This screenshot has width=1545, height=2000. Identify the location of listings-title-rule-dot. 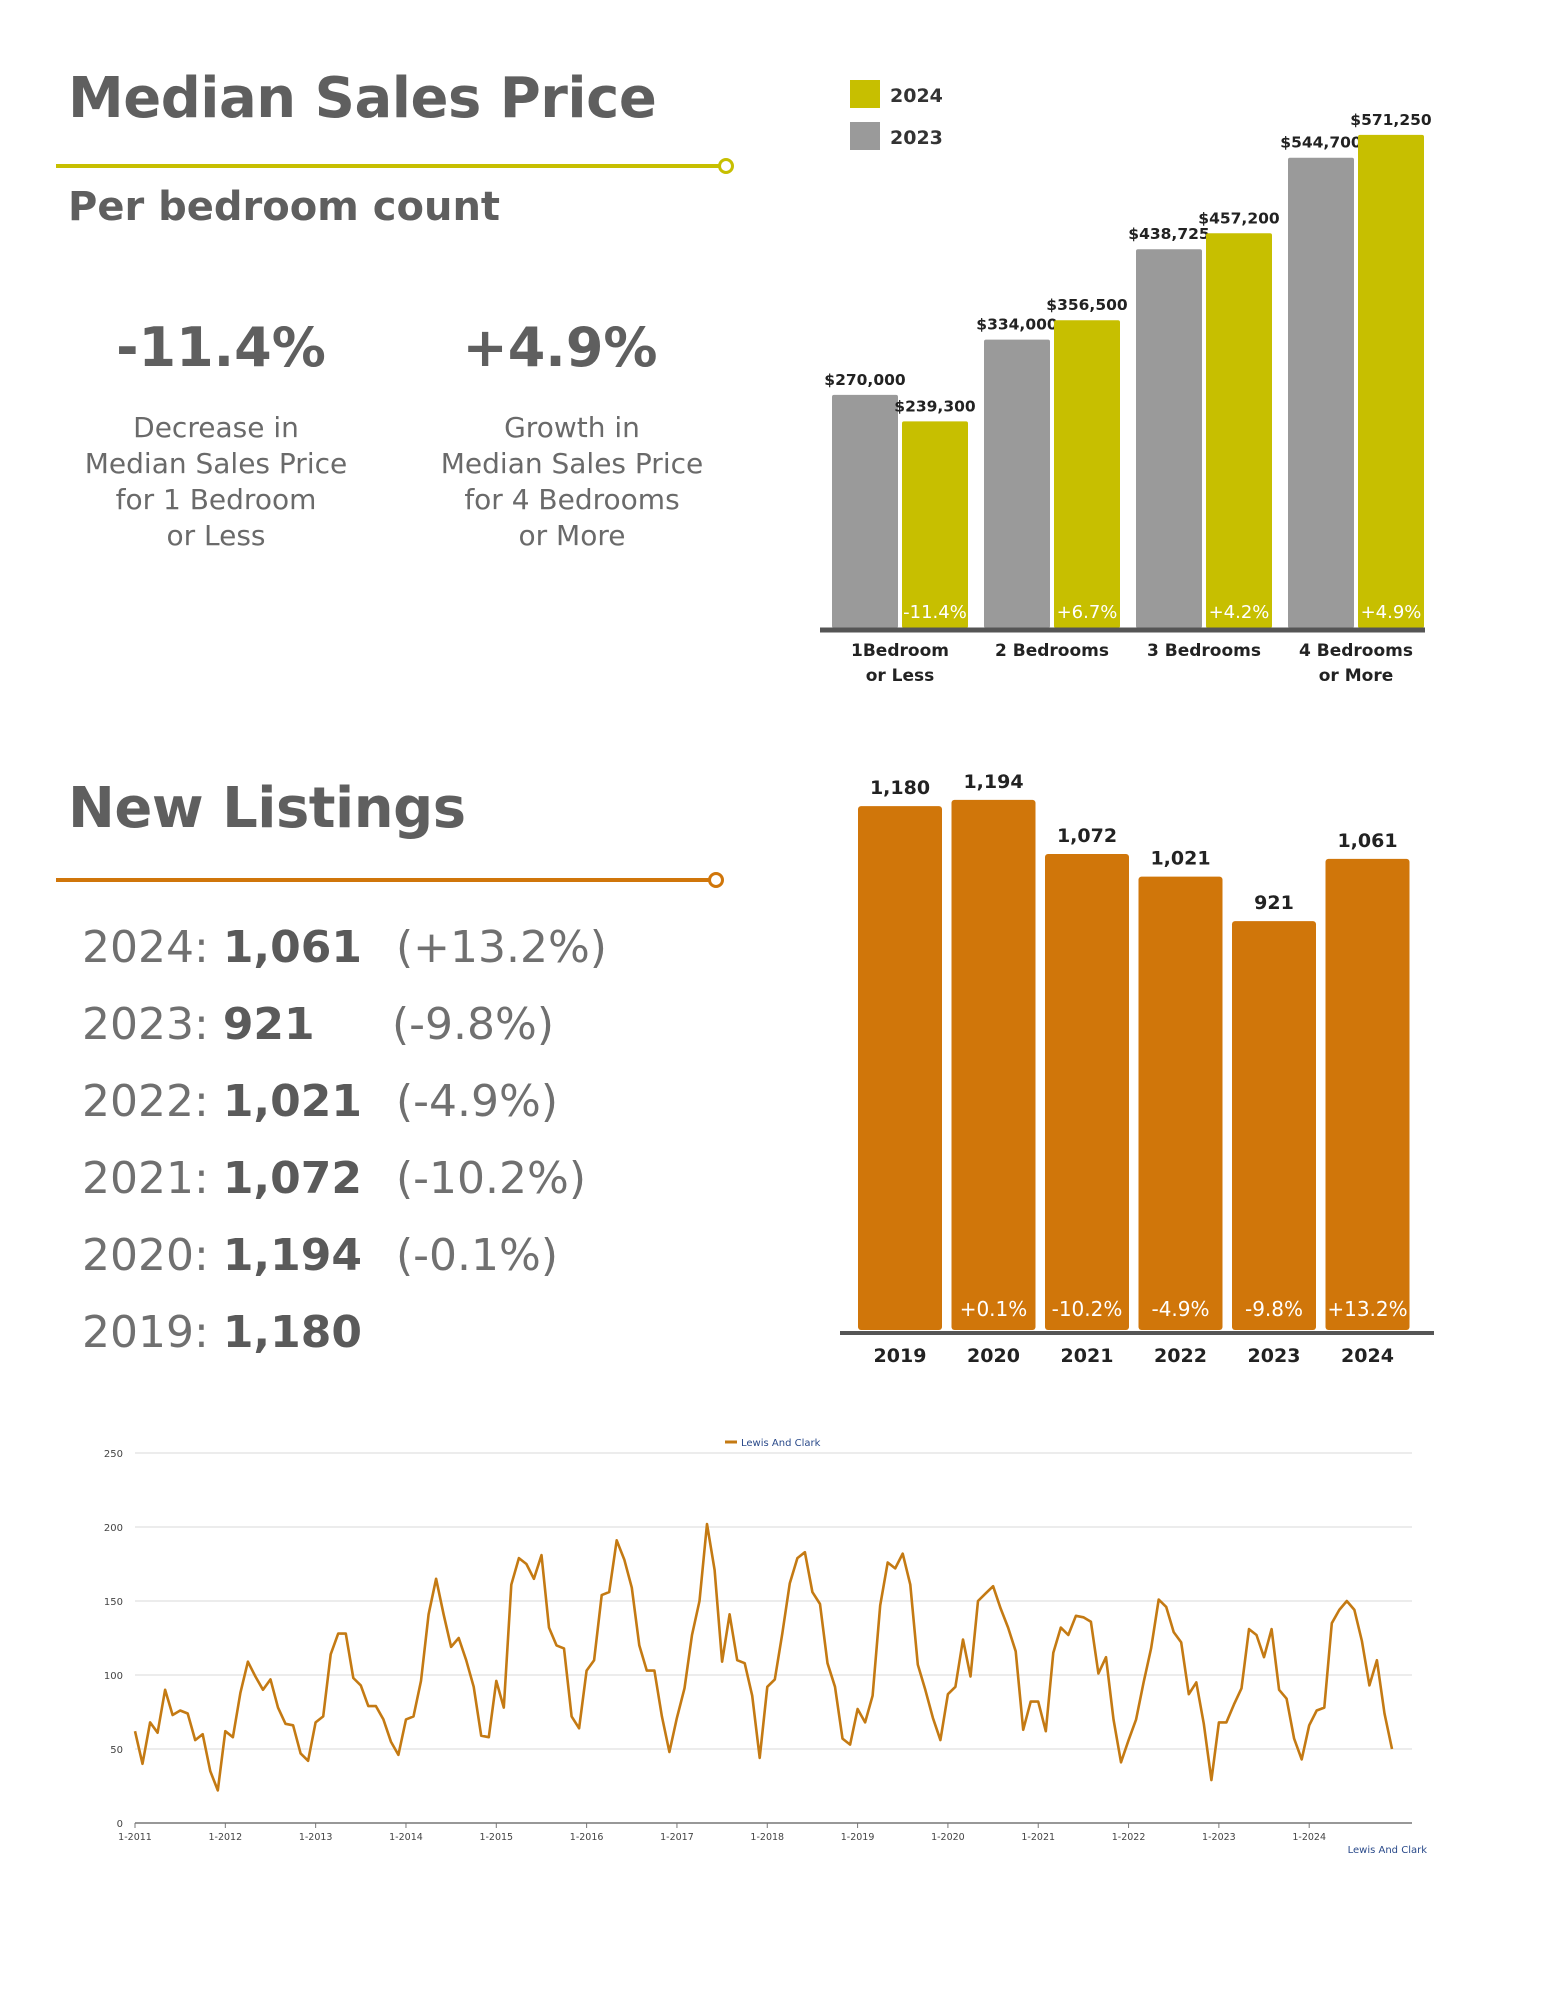
(716, 880).